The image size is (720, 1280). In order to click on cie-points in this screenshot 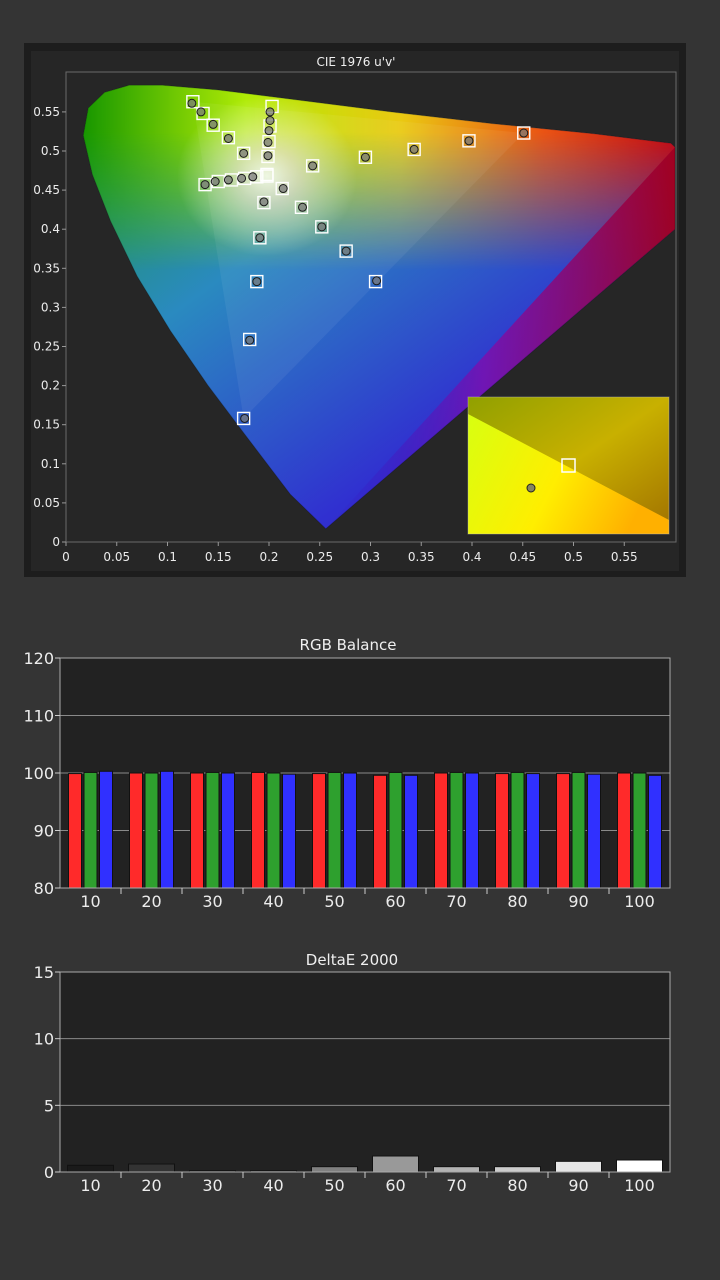, I will do `click(358, 260)`.